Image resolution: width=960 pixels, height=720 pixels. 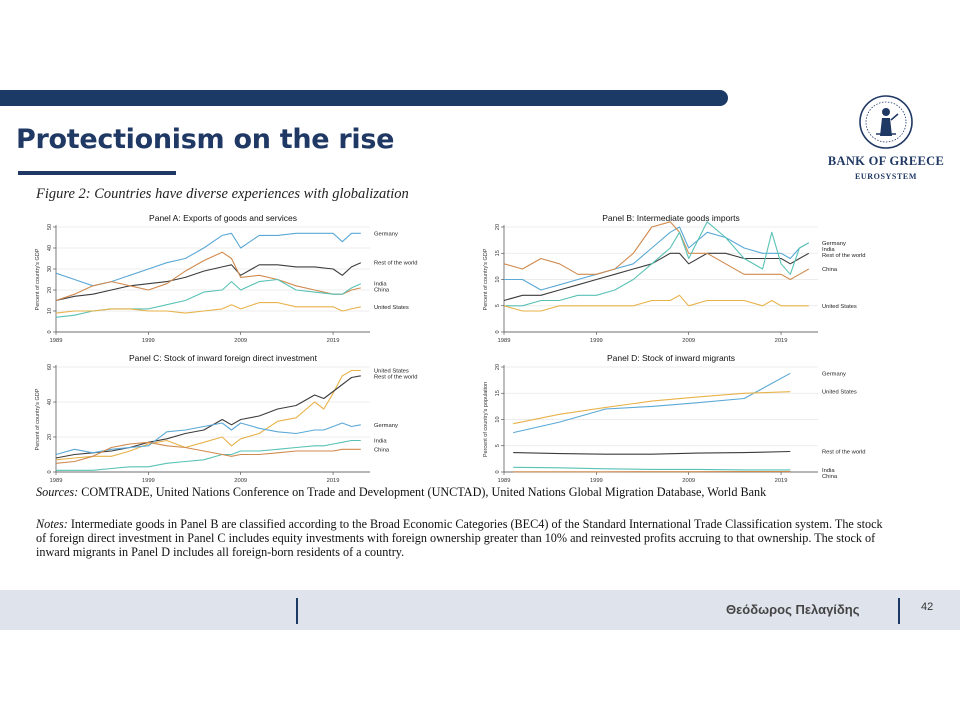 What do you see at coordinates (57, 492) in the screenshot?
I see `sources-label: Sources:` at bounding box center [57, 492].